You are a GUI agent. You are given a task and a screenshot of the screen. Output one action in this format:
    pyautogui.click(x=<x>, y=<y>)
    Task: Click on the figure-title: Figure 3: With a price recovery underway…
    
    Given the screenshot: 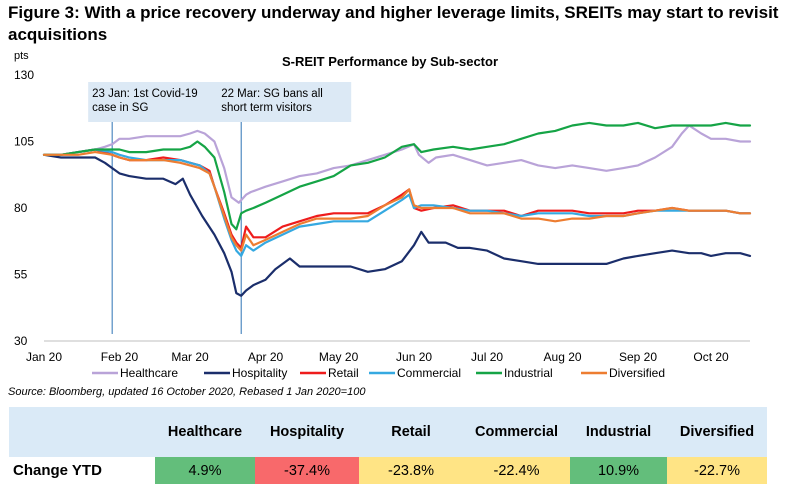 What is the action you would take?
    pyautogui.click(x=393, y=23)
    